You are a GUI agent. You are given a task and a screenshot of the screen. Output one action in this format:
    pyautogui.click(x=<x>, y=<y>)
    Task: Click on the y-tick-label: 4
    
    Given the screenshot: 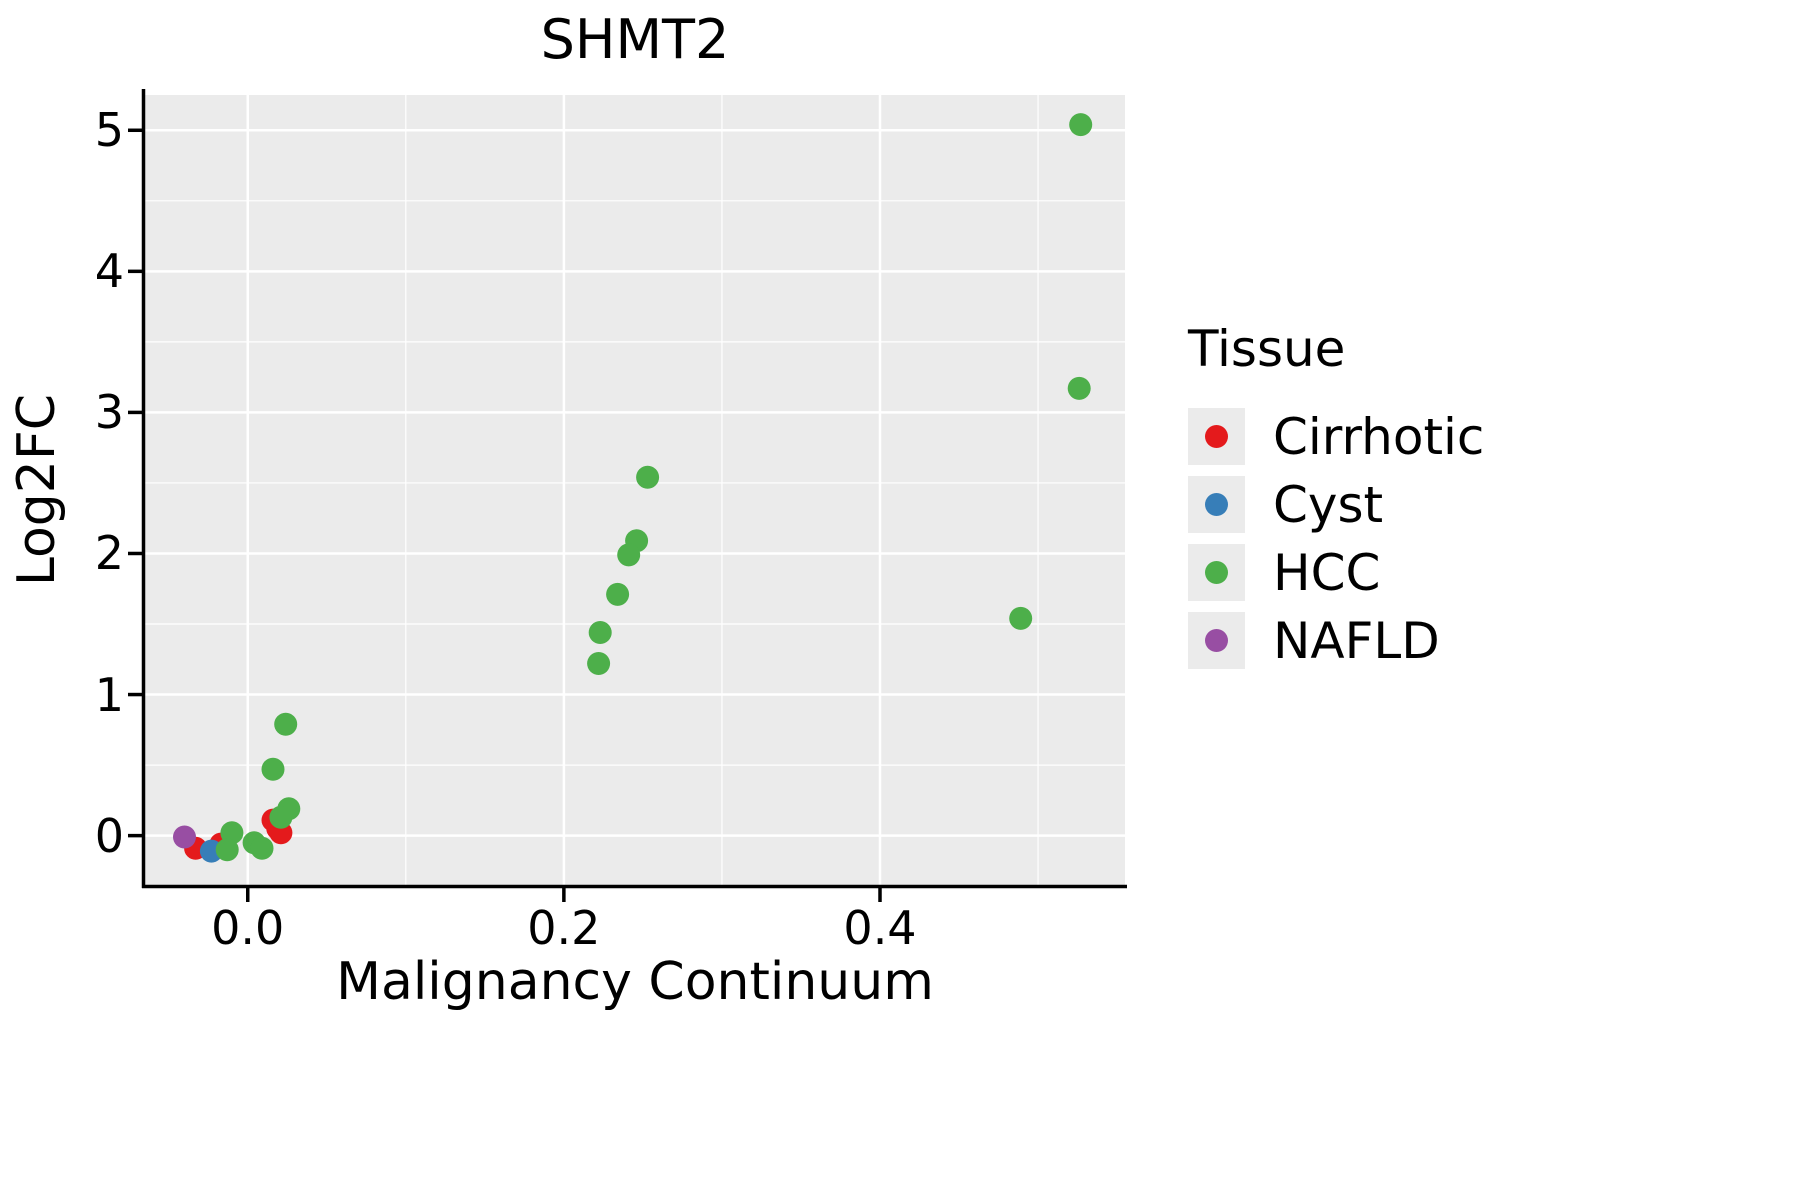 What is the action you would take?
    pyautogui.click(x=109, y=271)
    